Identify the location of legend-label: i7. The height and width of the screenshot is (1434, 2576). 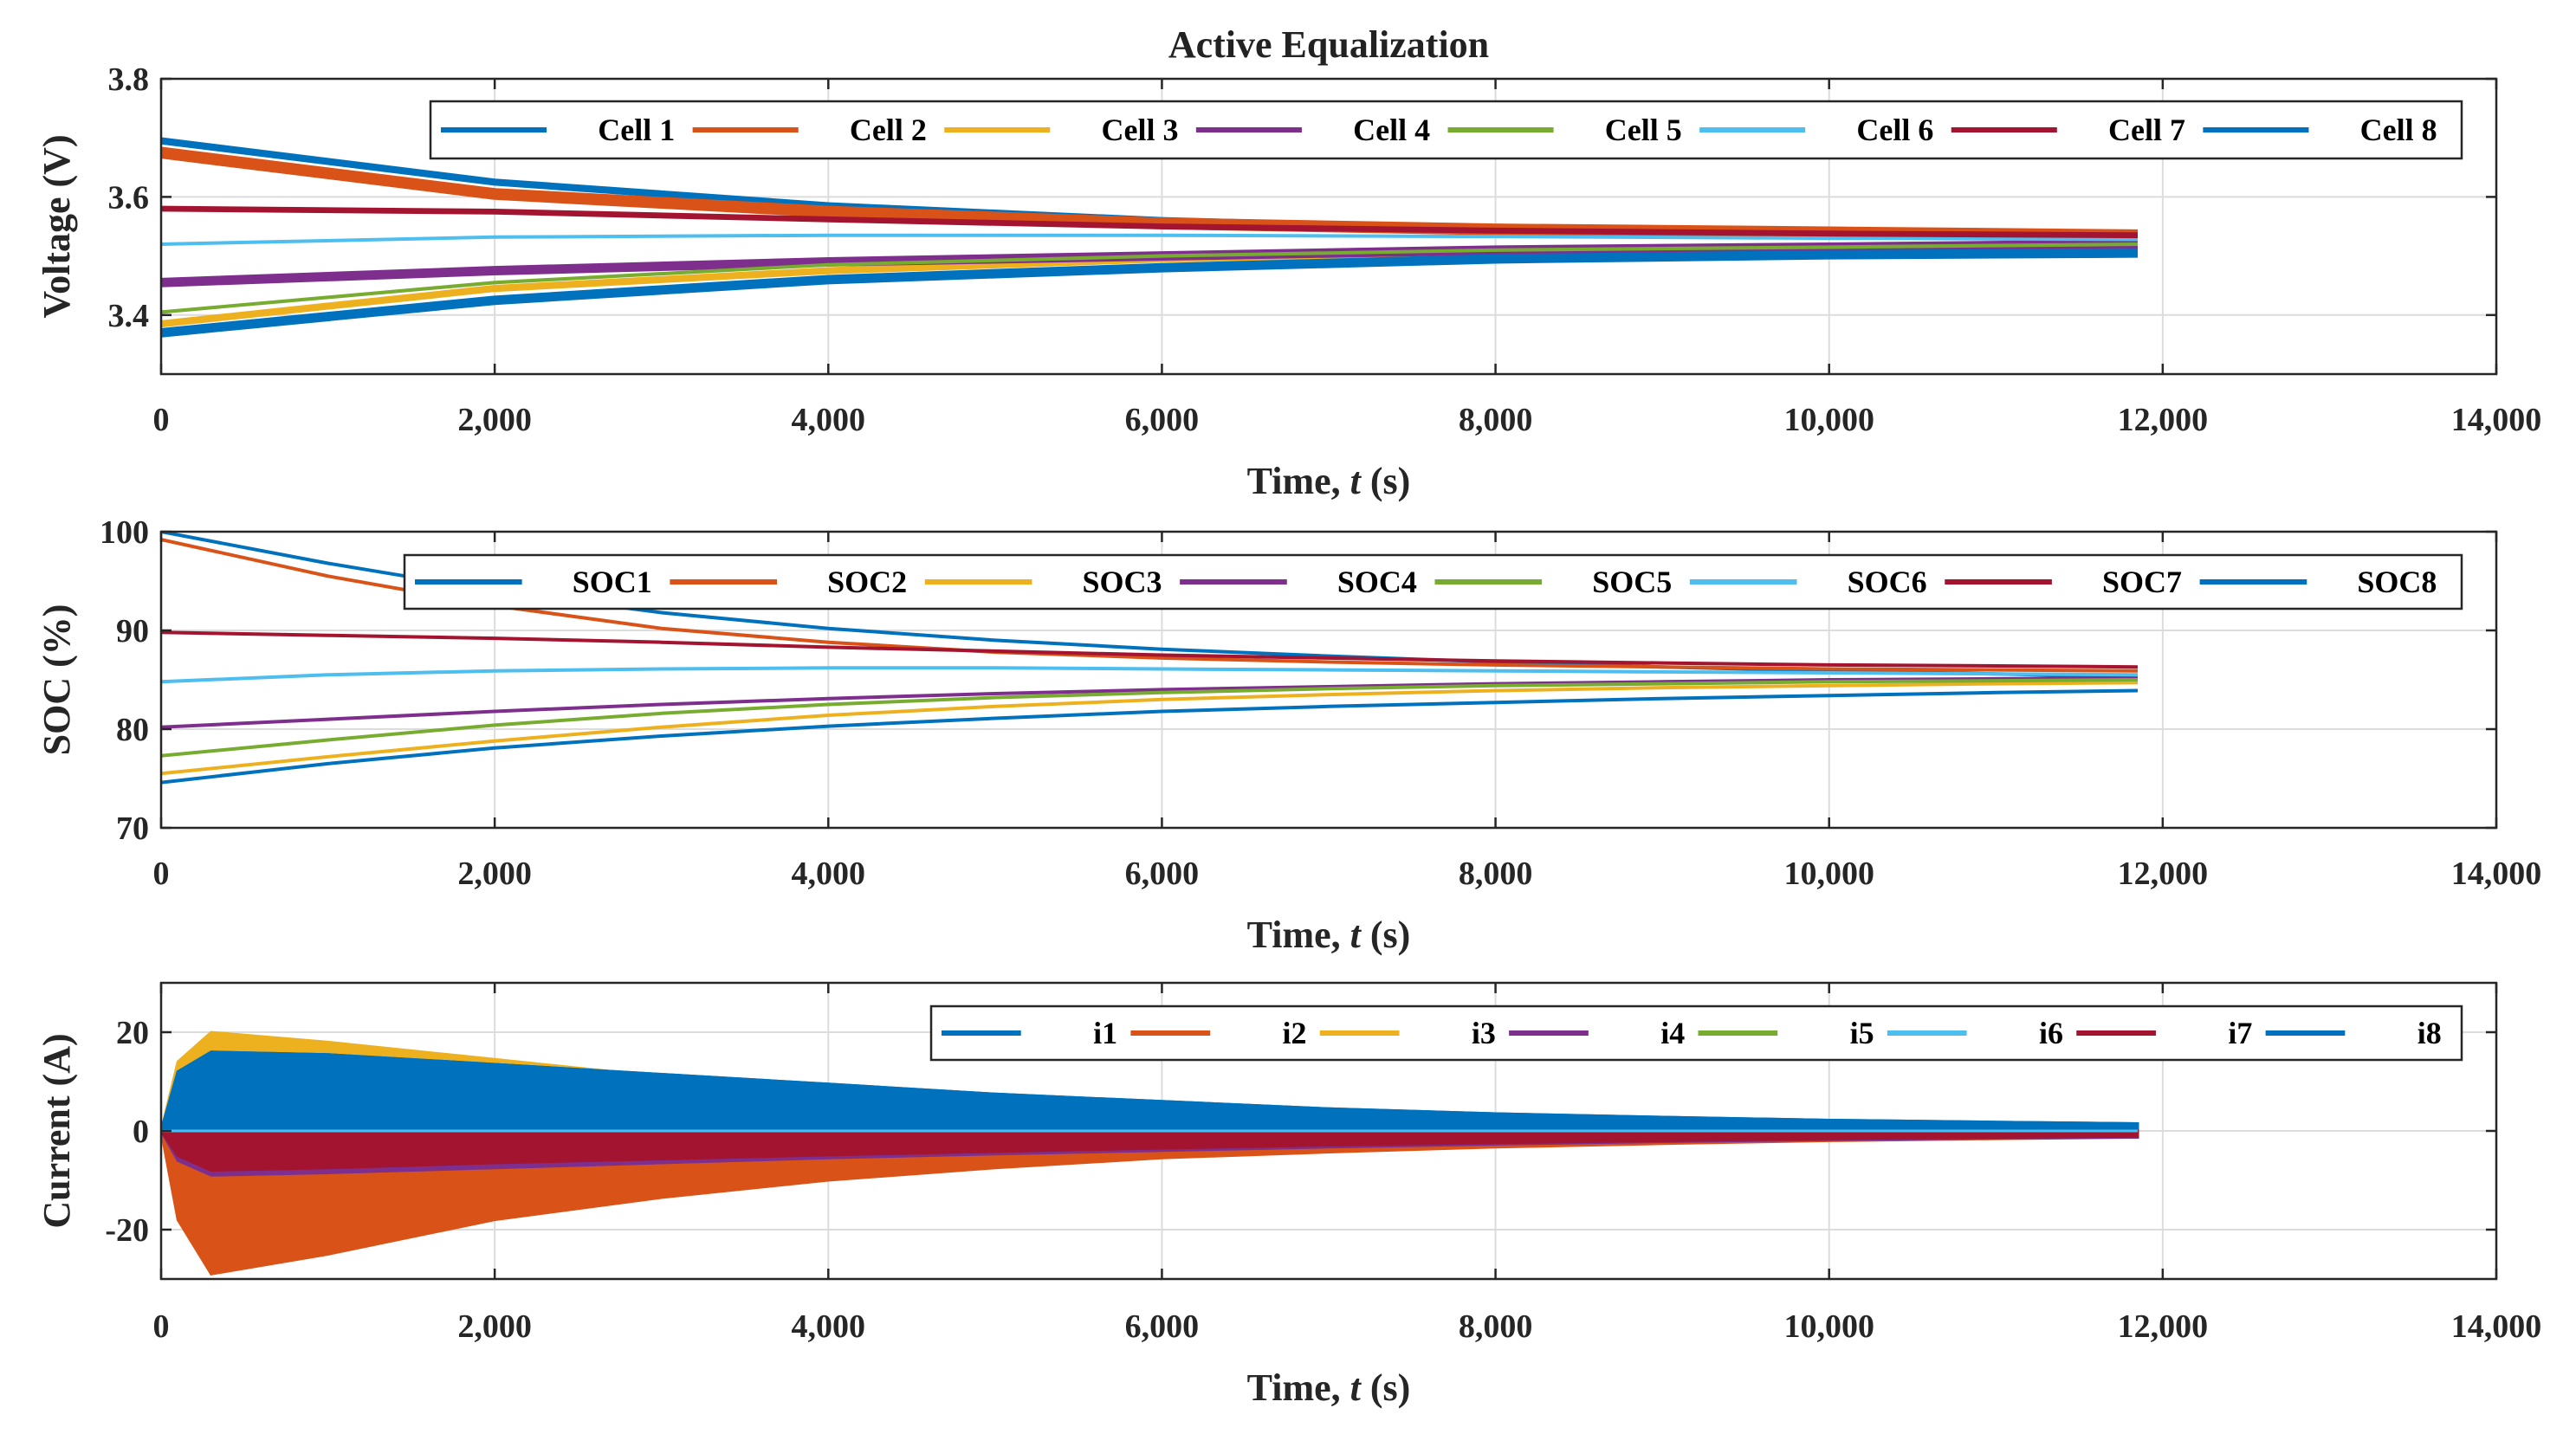
(2240, 1033).